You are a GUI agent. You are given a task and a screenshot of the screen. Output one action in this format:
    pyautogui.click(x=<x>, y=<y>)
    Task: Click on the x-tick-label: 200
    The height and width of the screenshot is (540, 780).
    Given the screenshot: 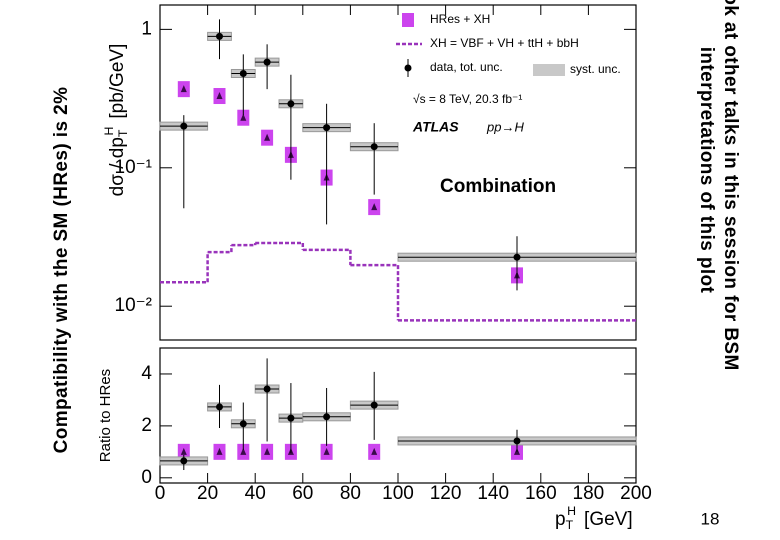 What is the action you would take?
    pyautogui.click(x=636, y=493)
    